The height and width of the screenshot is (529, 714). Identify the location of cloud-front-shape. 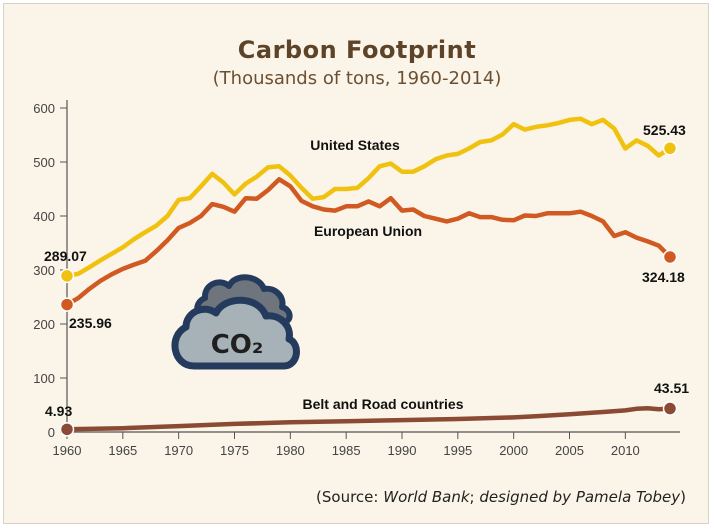
(235, 333).